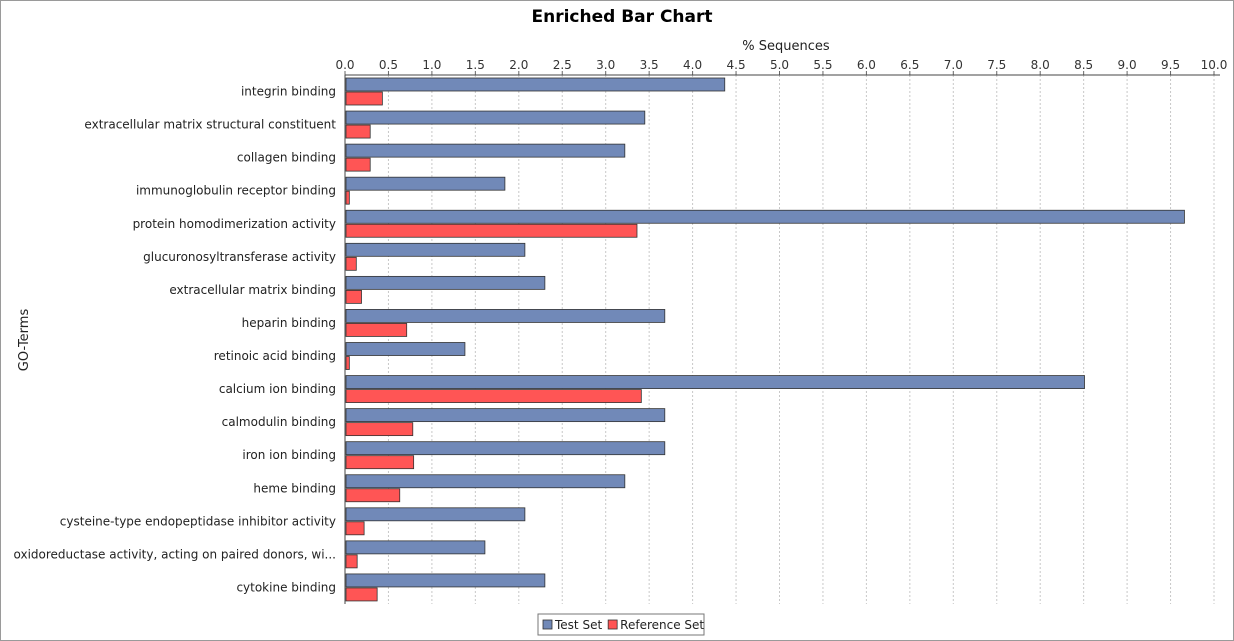 The height and width of the screenshot is (641, 1234). Describe the element at coordinates (24, 340) in the screenshot. I see `y-axis-title: GO-Terms` at that location.